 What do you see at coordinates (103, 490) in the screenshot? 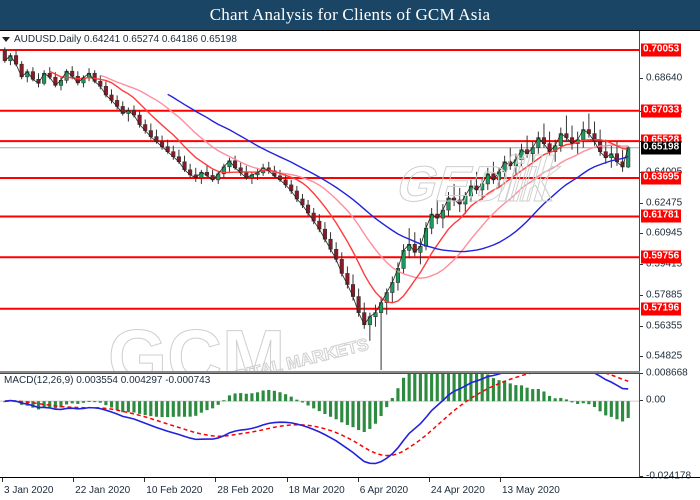
I see `date-axis-label: 22 Jan 2020` at bounding box center [103, 490].